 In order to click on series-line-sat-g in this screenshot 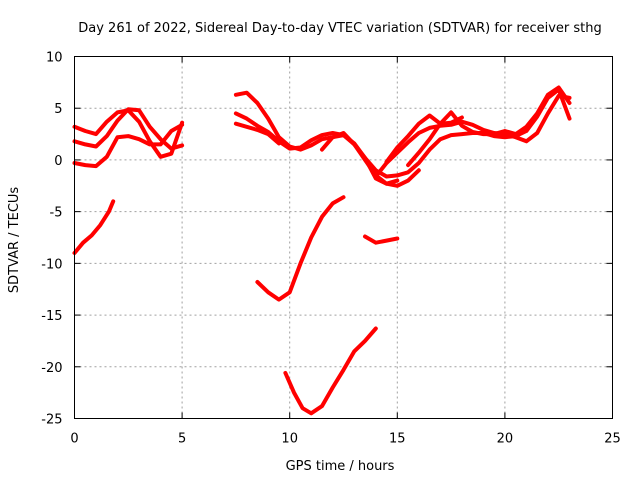, I will do `click(257, 133)`.